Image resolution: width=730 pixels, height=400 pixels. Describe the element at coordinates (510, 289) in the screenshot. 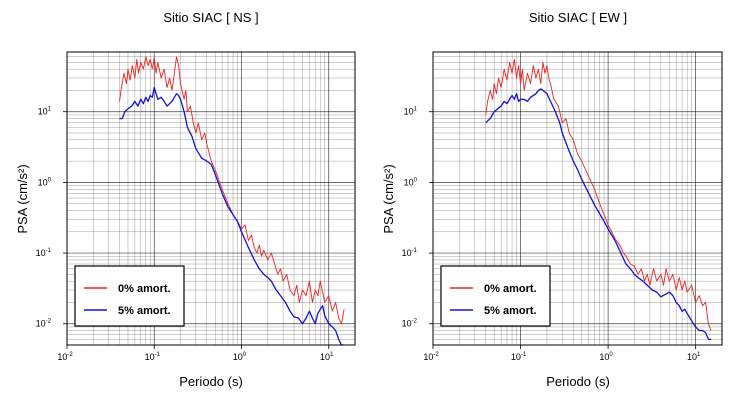

I see `legend-label-red-ew: 0% amort.` at that location.